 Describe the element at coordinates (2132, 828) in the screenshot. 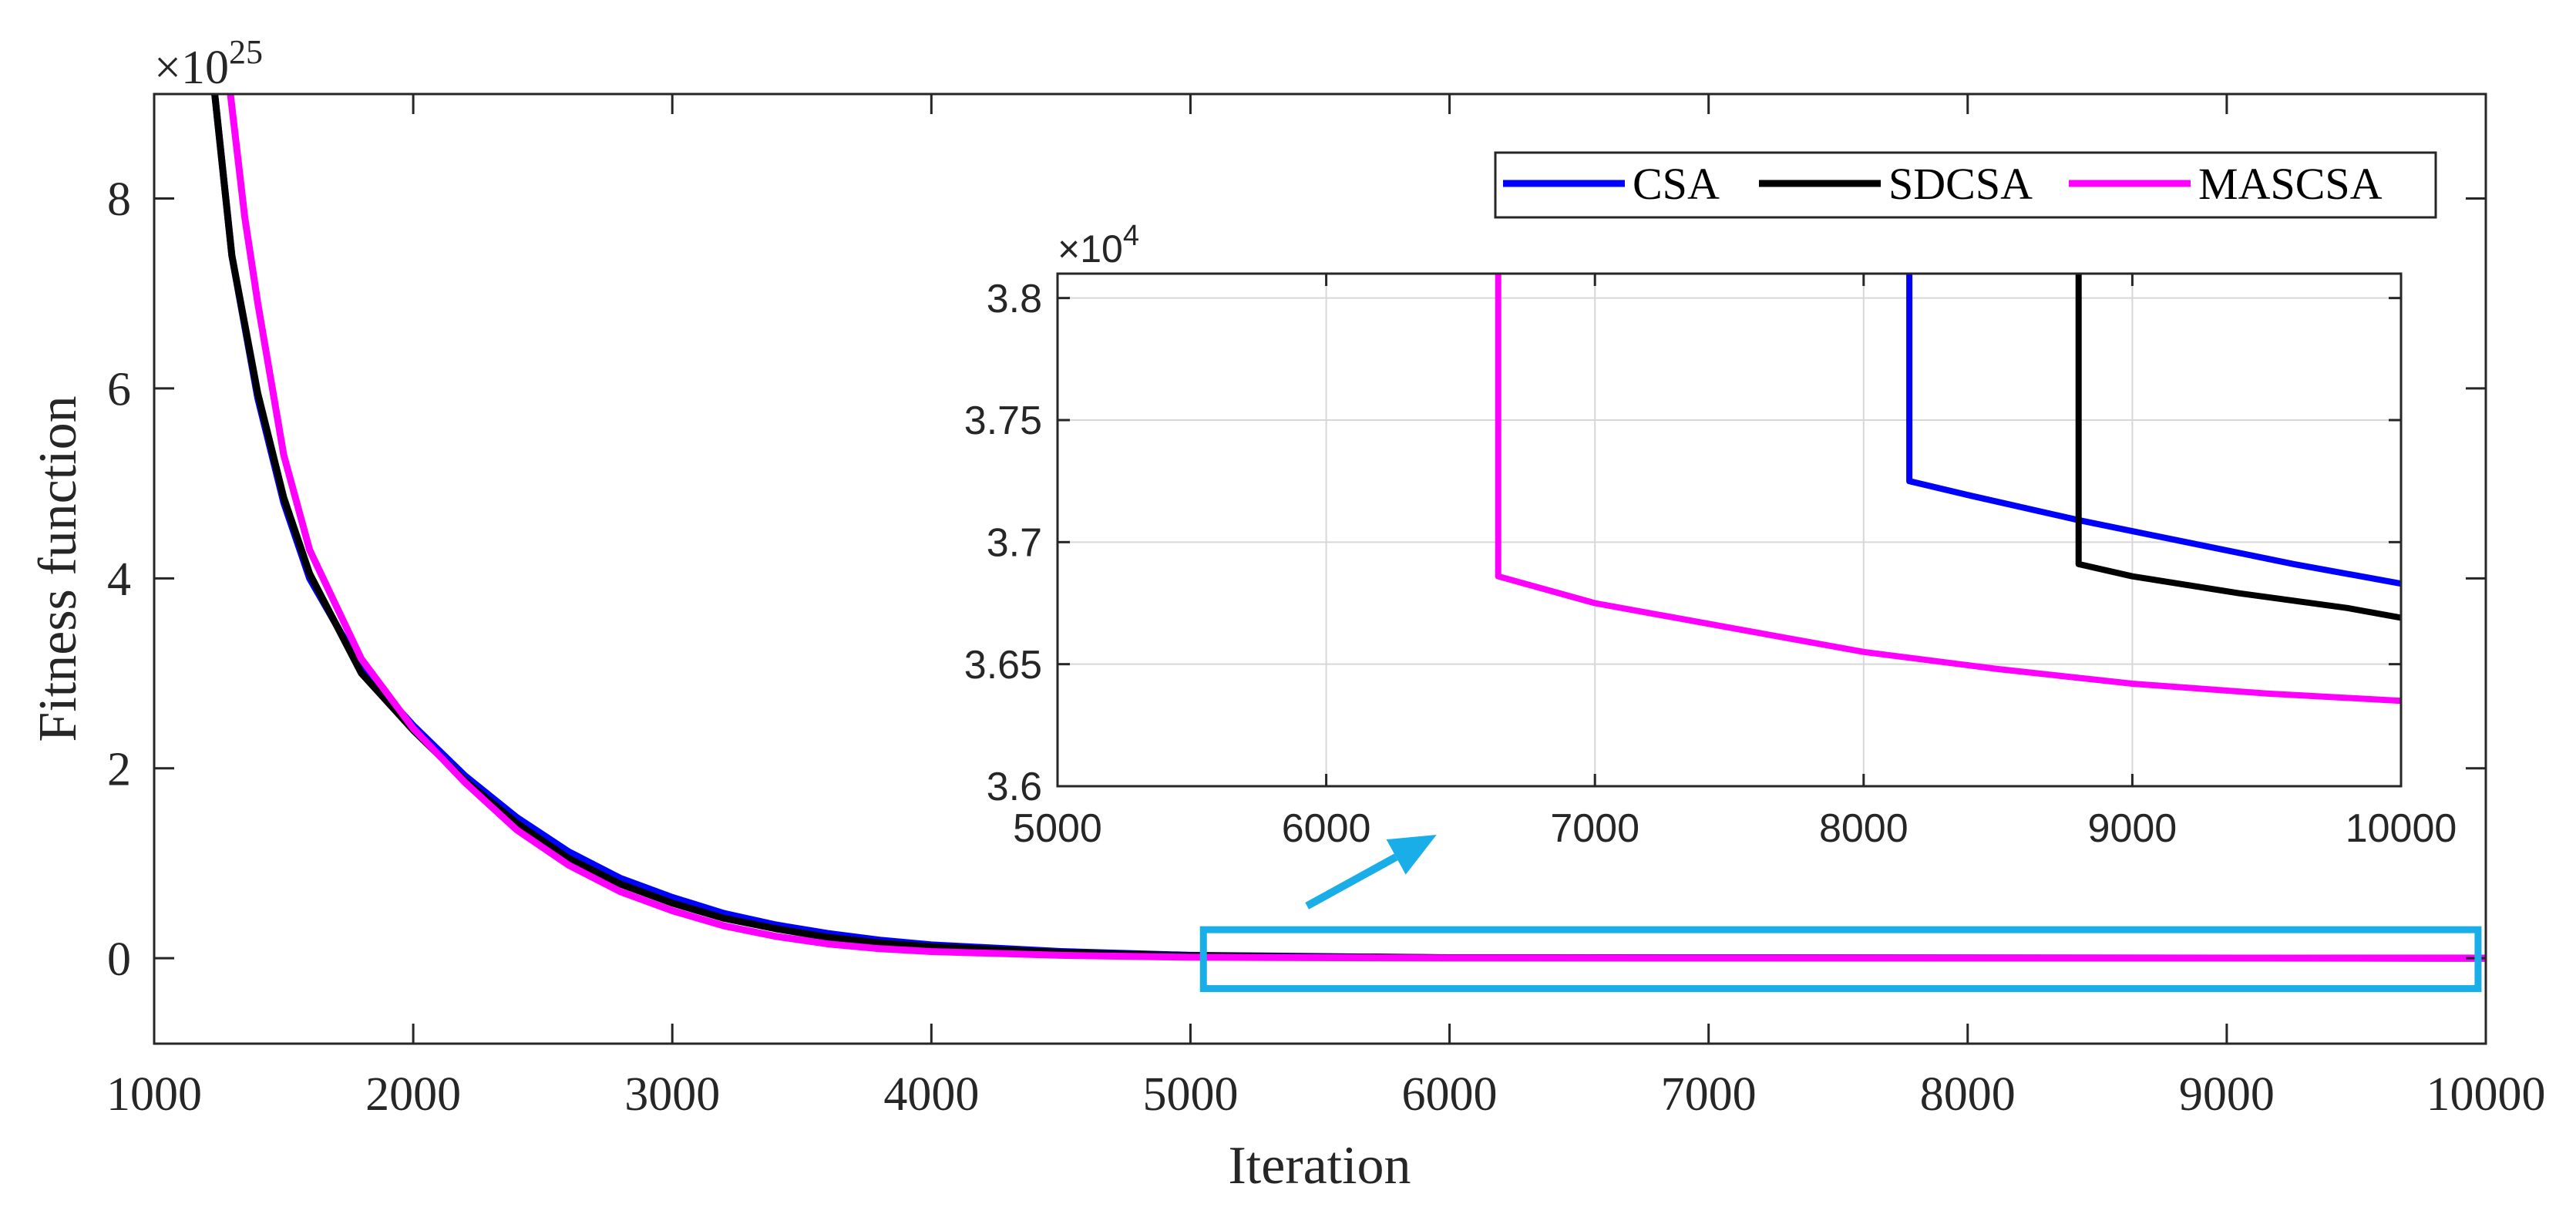

I see `inset-x-tick-label: 9000` at that location.